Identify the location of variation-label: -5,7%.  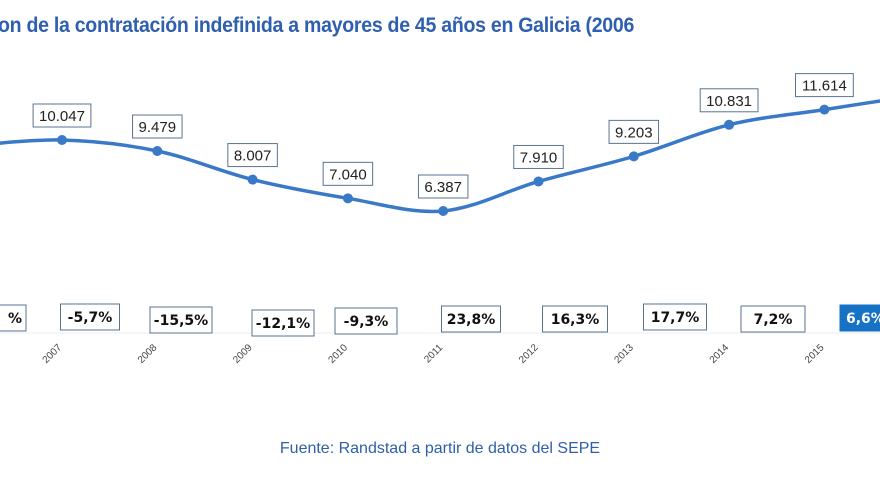
(90, 318).